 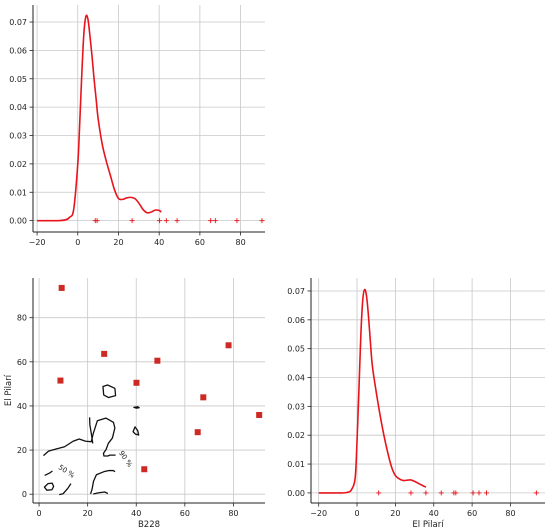 I want to click on y-tick-label: 80, so click(x=22, y=318).